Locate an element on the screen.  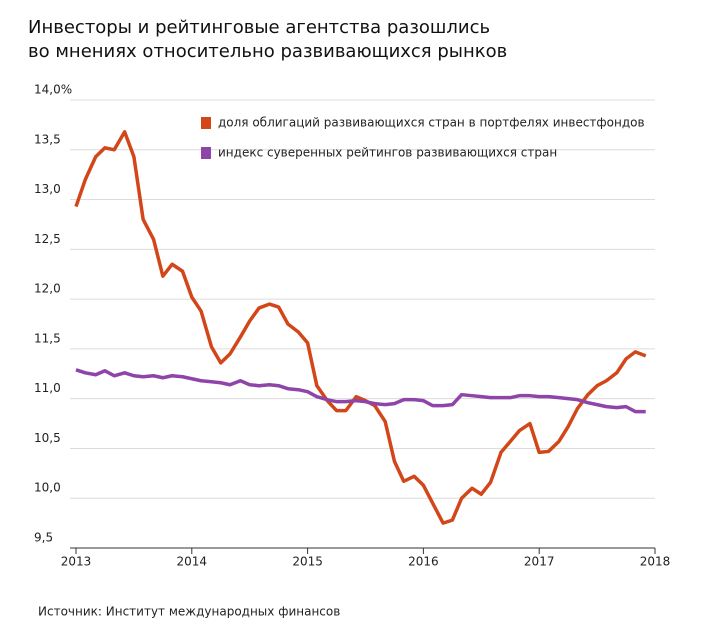
x-tick-label: 2016 is located at coordinates (423, 562).